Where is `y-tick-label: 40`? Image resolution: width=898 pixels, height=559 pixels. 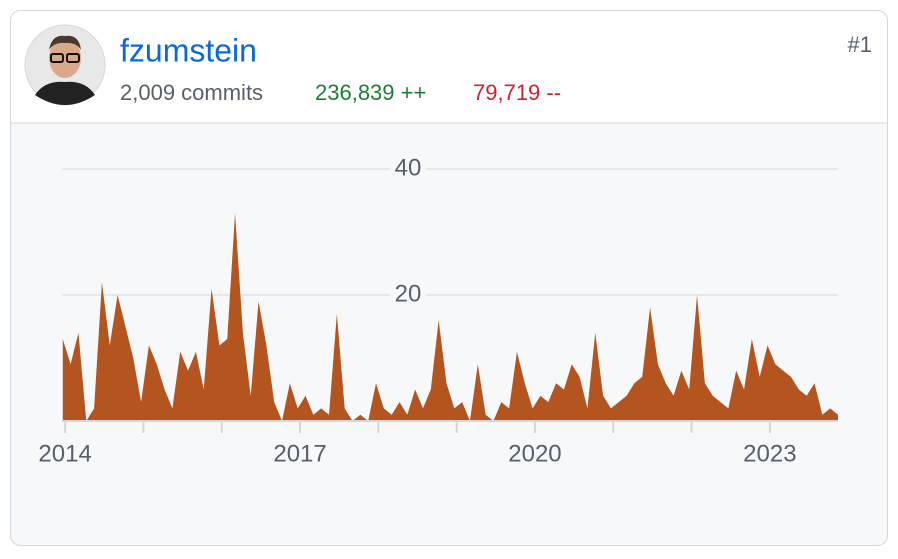 y-tick-label: 40 is located at coordinates (408, 167).